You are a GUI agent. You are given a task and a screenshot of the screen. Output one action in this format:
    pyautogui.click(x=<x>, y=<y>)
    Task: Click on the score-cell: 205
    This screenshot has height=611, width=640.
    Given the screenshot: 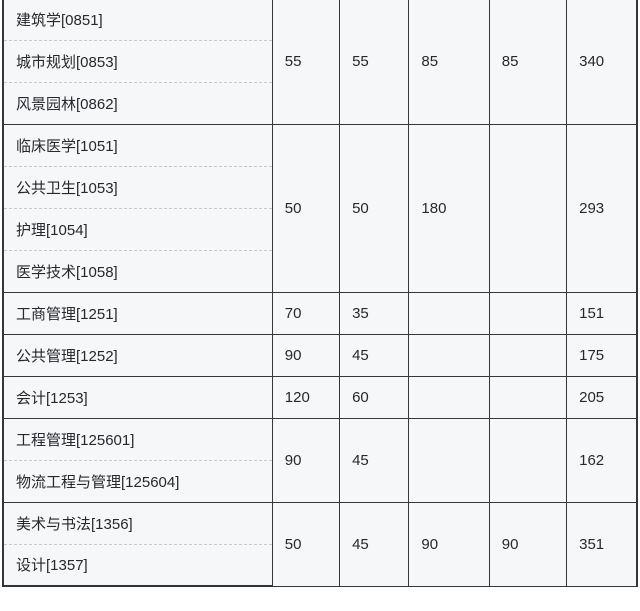 What is the action you would take?
    pyautogui.click(x=602, y=397)
    